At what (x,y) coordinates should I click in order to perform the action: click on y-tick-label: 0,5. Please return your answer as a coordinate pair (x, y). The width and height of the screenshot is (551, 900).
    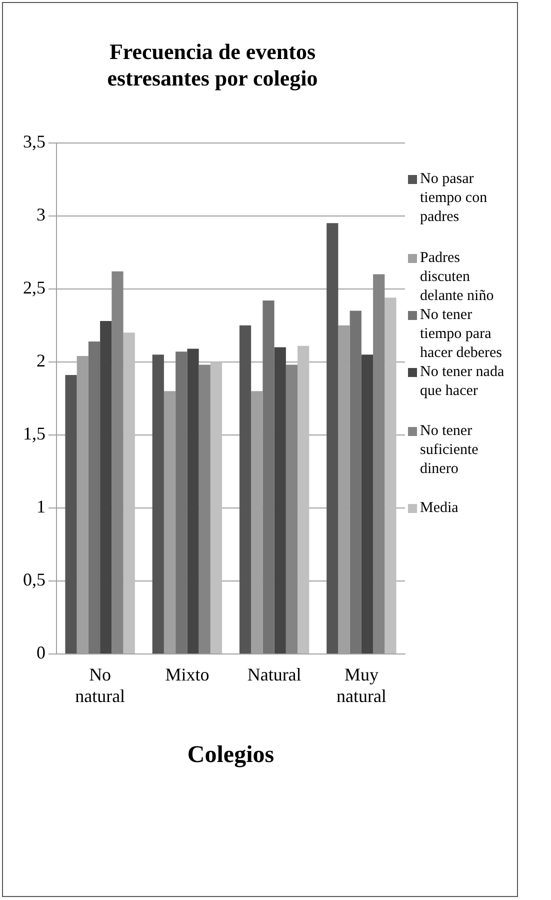
    Looking at the image, I should click on (34, 580).